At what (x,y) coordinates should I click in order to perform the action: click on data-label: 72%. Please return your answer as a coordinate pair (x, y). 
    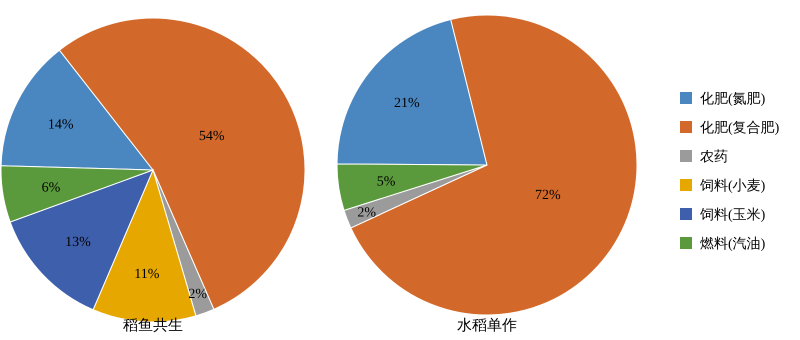
    Looking at the image, I should click on (548, 196).